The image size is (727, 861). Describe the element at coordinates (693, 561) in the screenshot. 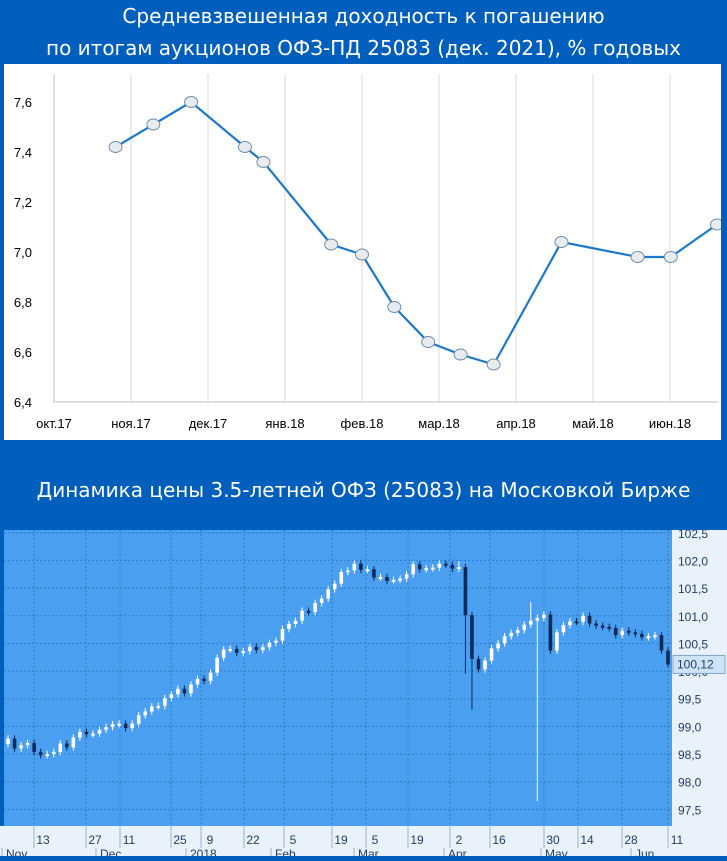

I see `y-tick-label: 102,0` at that location.